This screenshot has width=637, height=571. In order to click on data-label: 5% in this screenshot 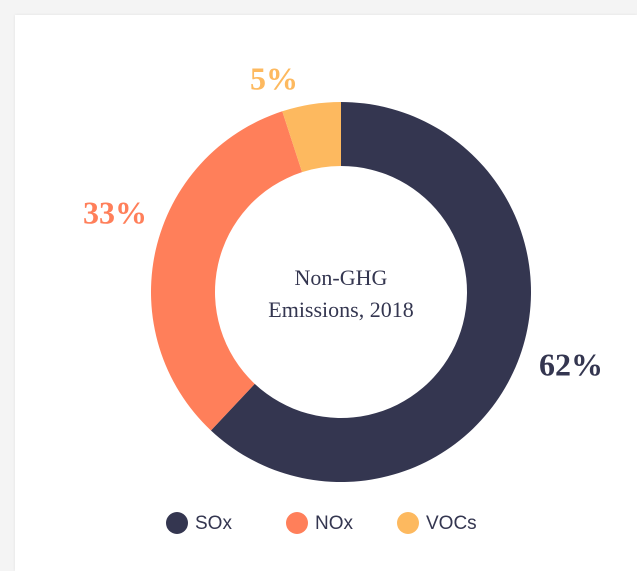, I will do `click(274, 78)`.